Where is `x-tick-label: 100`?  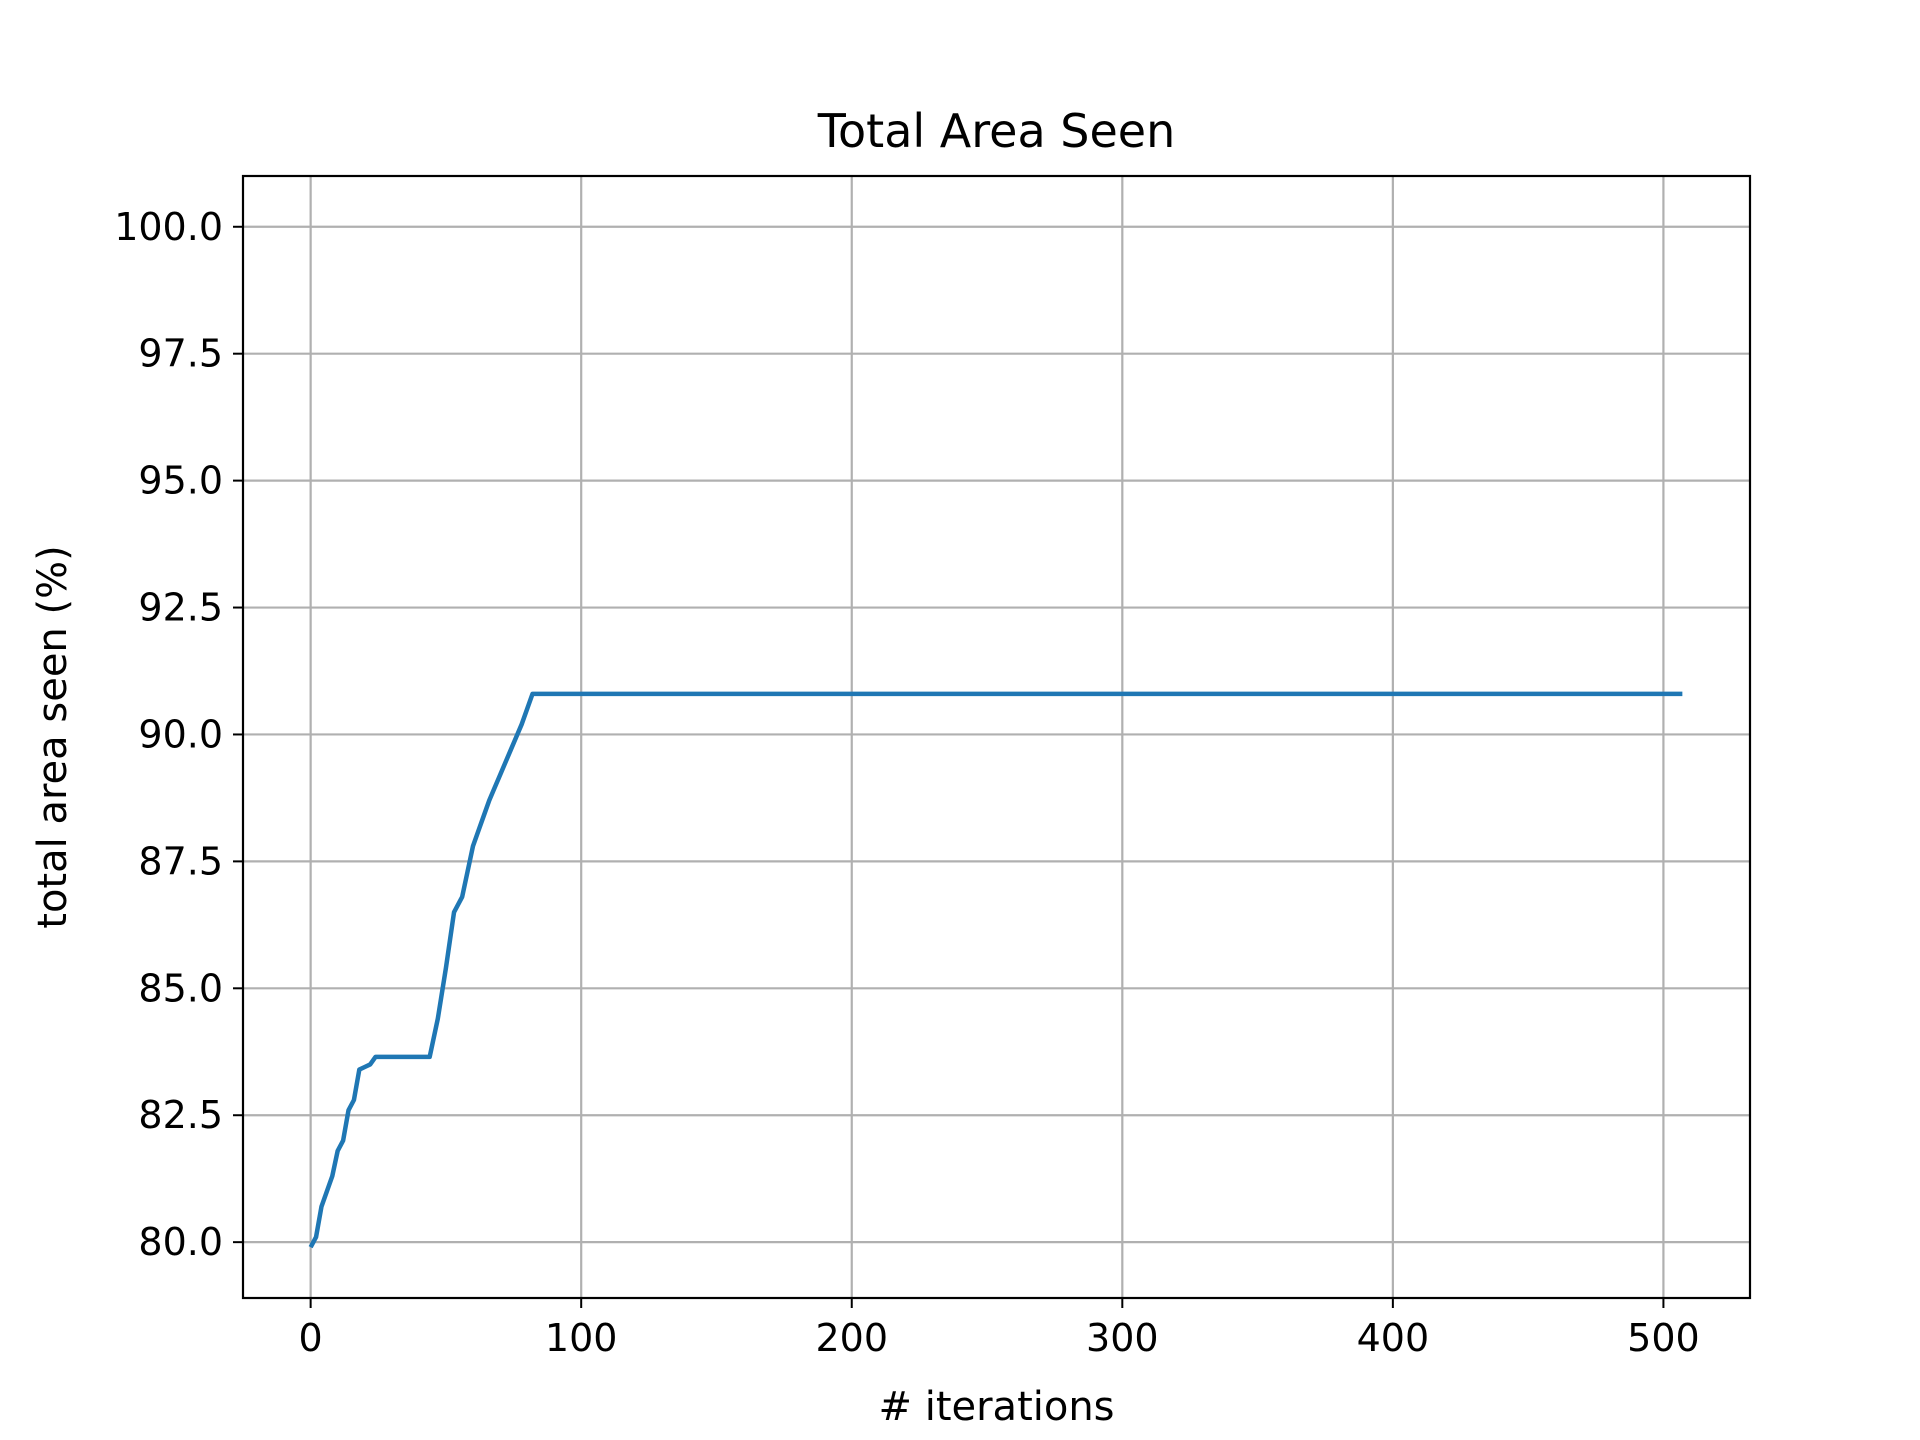
x-tick-label: 100 is located at coordinates (581, 1338).